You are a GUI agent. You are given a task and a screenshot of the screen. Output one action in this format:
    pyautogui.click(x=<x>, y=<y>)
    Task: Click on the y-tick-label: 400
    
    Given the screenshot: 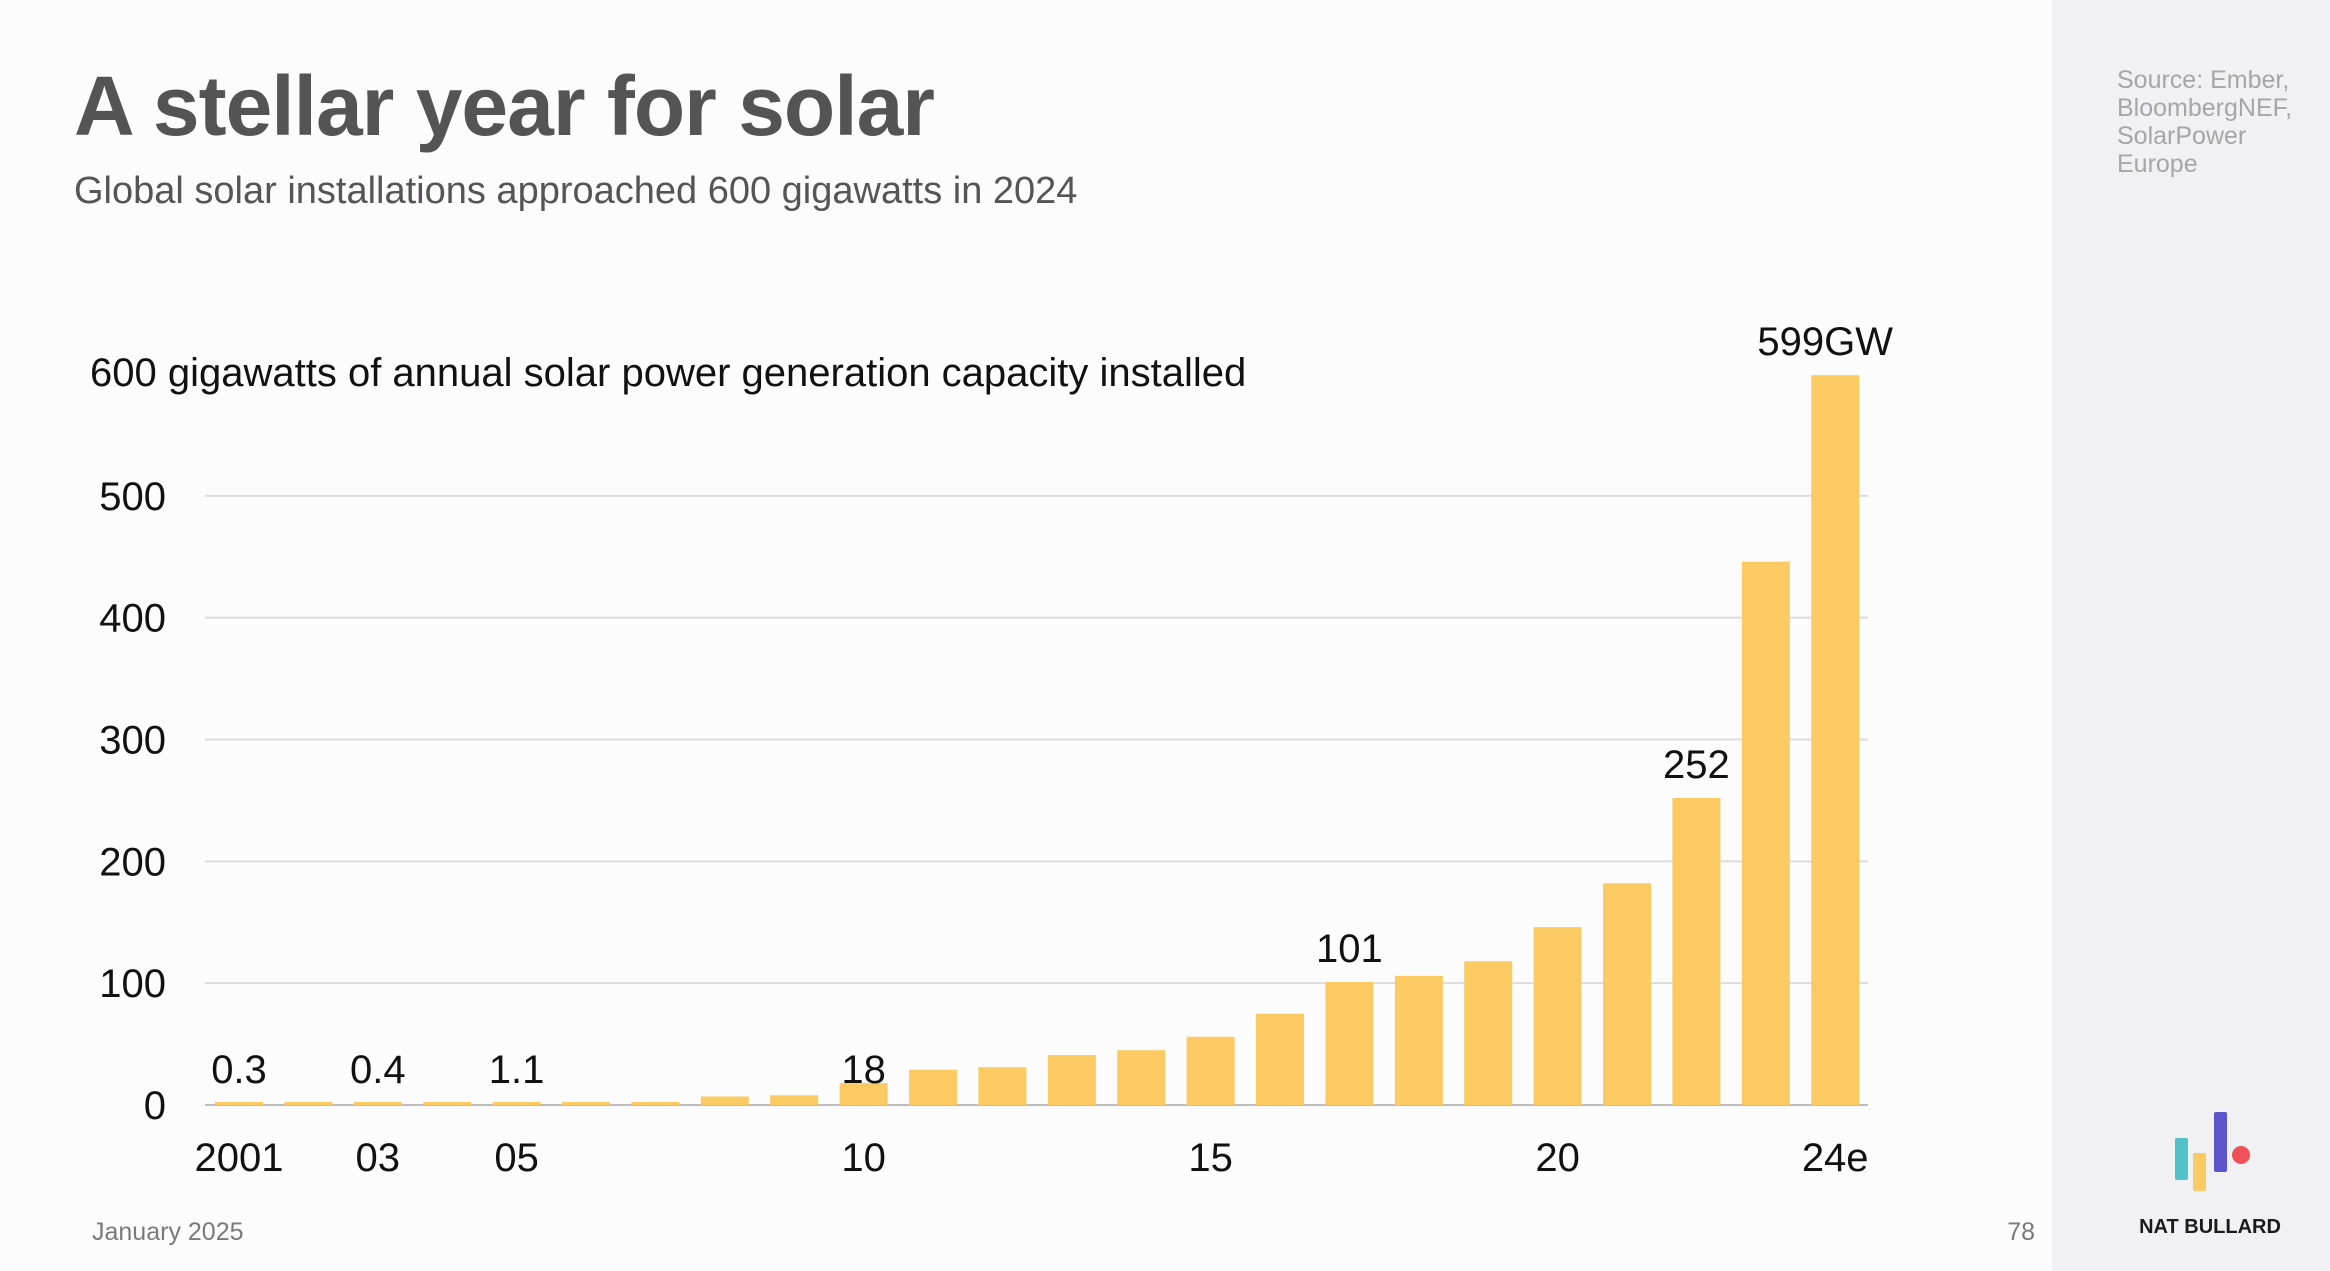 What is the action you would take?
    pyautogui.click(x=132, y=619)
    